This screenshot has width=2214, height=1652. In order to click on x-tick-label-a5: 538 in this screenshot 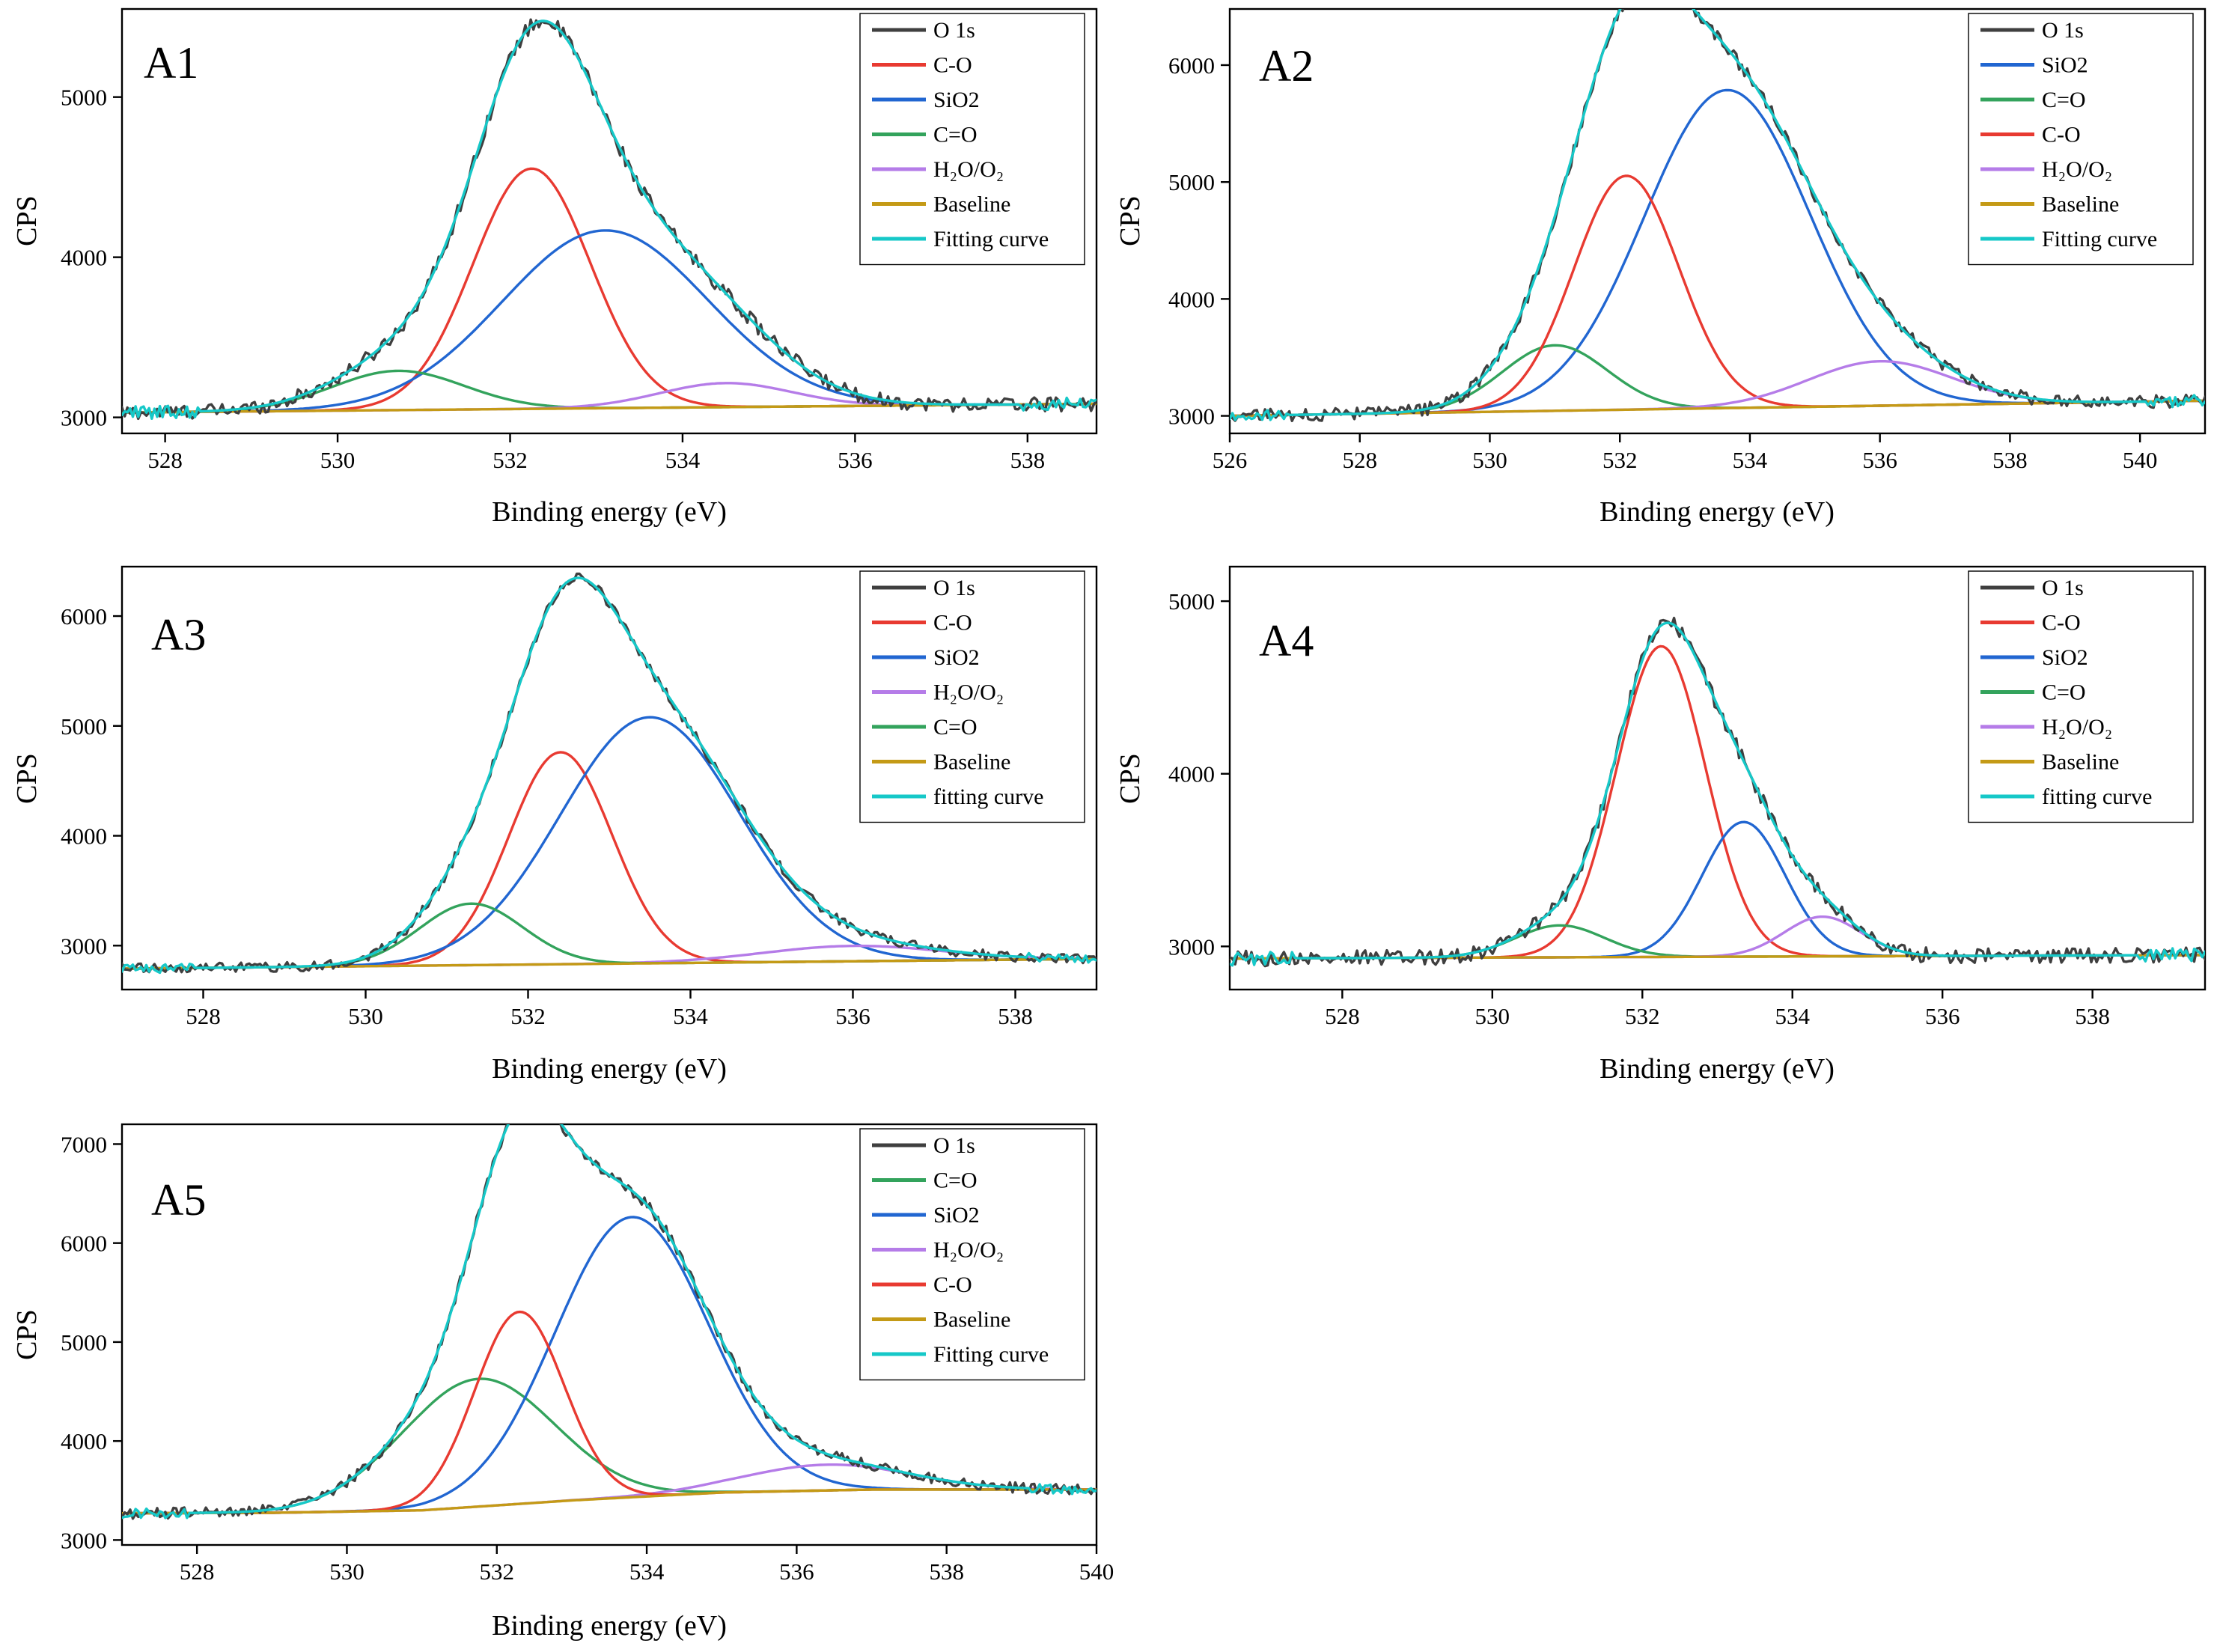, I will do `click(946, 1571)`.